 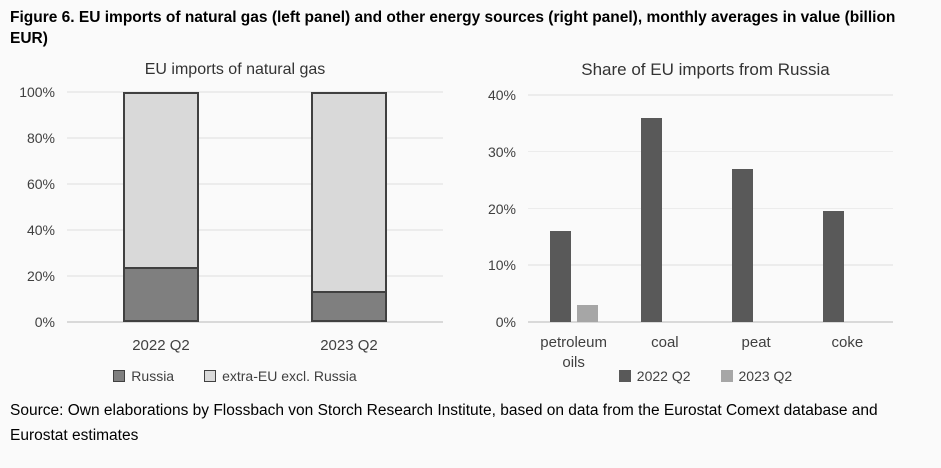 What do you see at coordinates (40, 138) in the screenshot?
I see `y-axis-tick-label: 80%` at bounding box center [40, 138].